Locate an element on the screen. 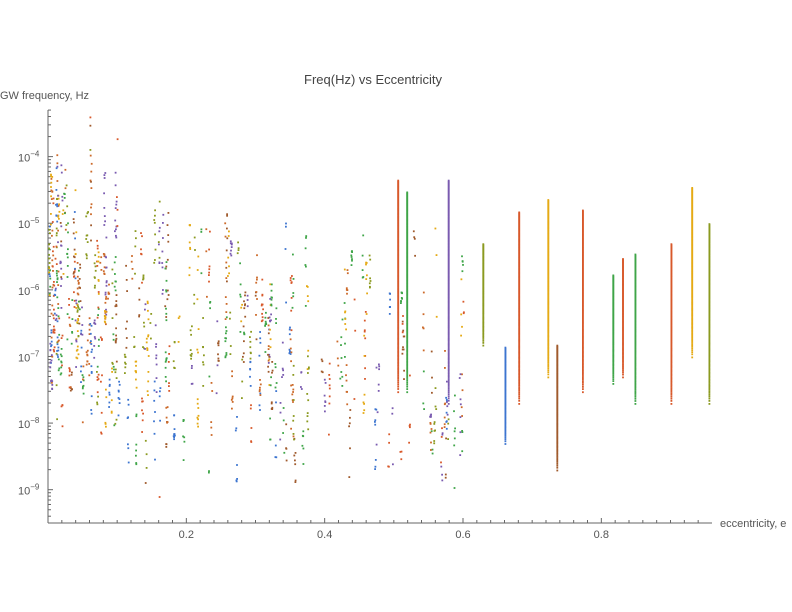 Image resolution: width=792 pixels, height=612 pixels. x-tick-label: 0.4 is located at coordinates (324, 535).